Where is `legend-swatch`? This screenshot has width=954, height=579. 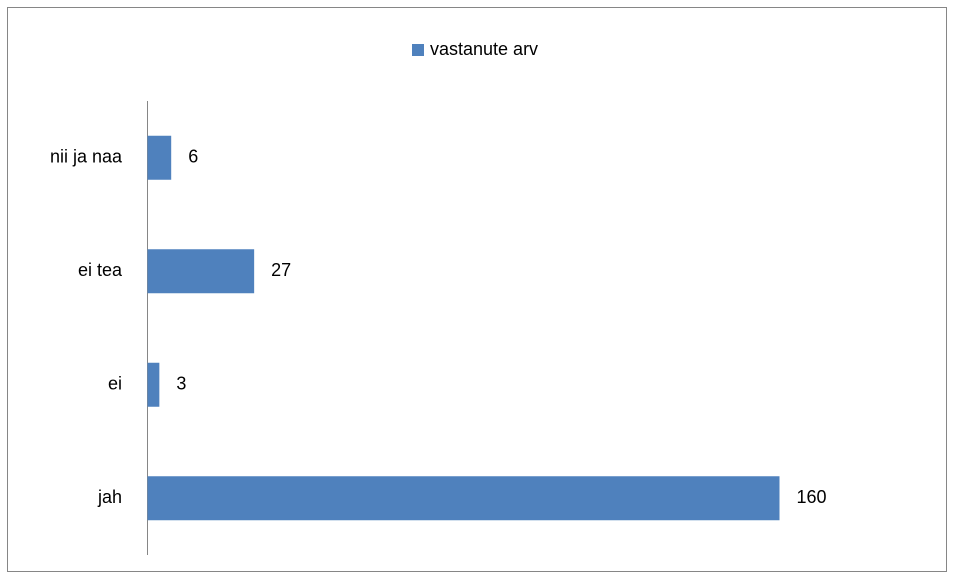 legend-swatch is located at coordinates (418, 50).